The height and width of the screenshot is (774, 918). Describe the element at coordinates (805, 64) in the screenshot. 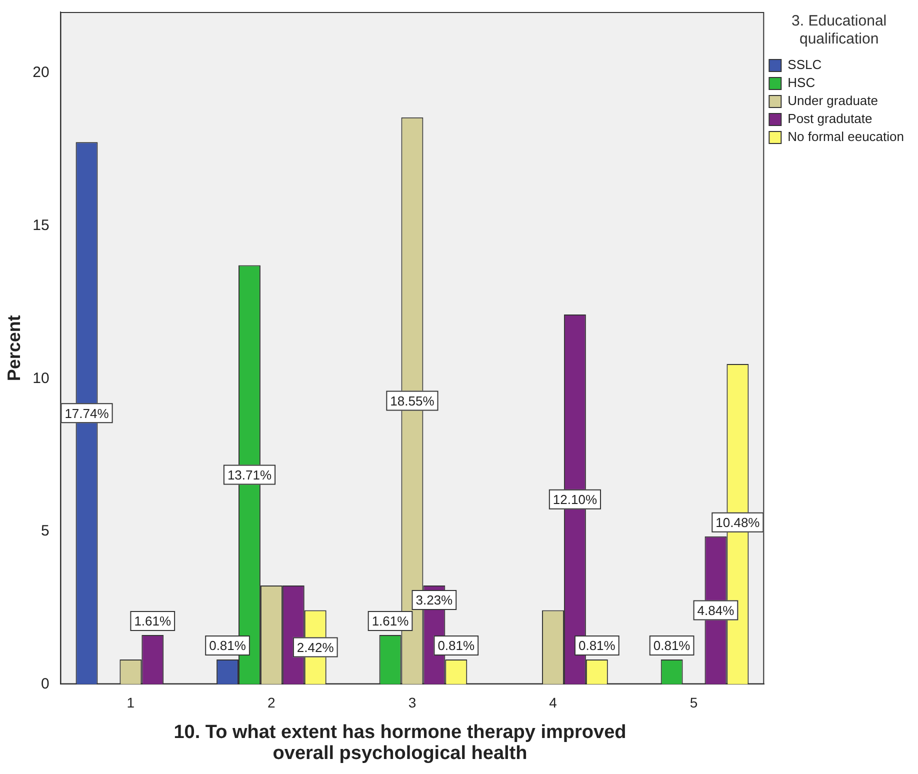

I see `legend-label: SSLC` at that location.